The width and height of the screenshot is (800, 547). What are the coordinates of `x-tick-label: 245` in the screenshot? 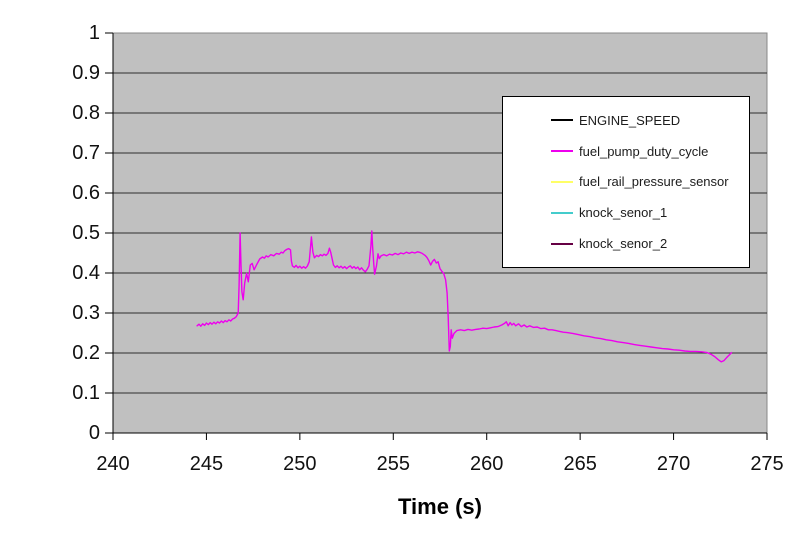 It's located at (206, 464).